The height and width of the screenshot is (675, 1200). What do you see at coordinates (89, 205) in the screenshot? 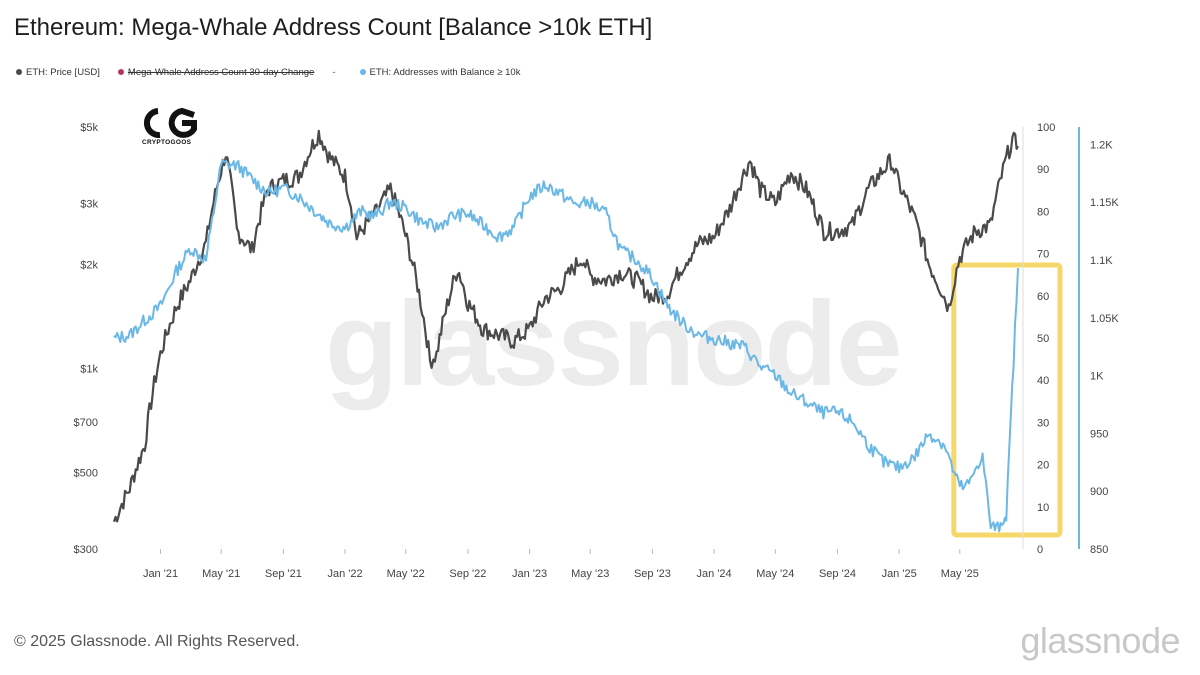
I see `y-left-tick-label: $3k` at bounding box center [89, 205].